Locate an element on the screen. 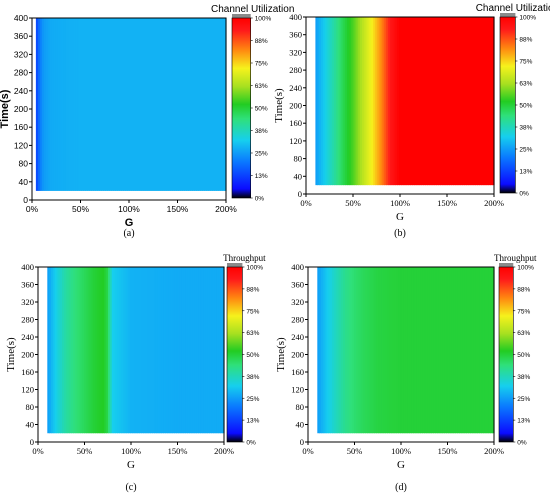  colorbar-title: Throughput is located at coordinates (244, 258).